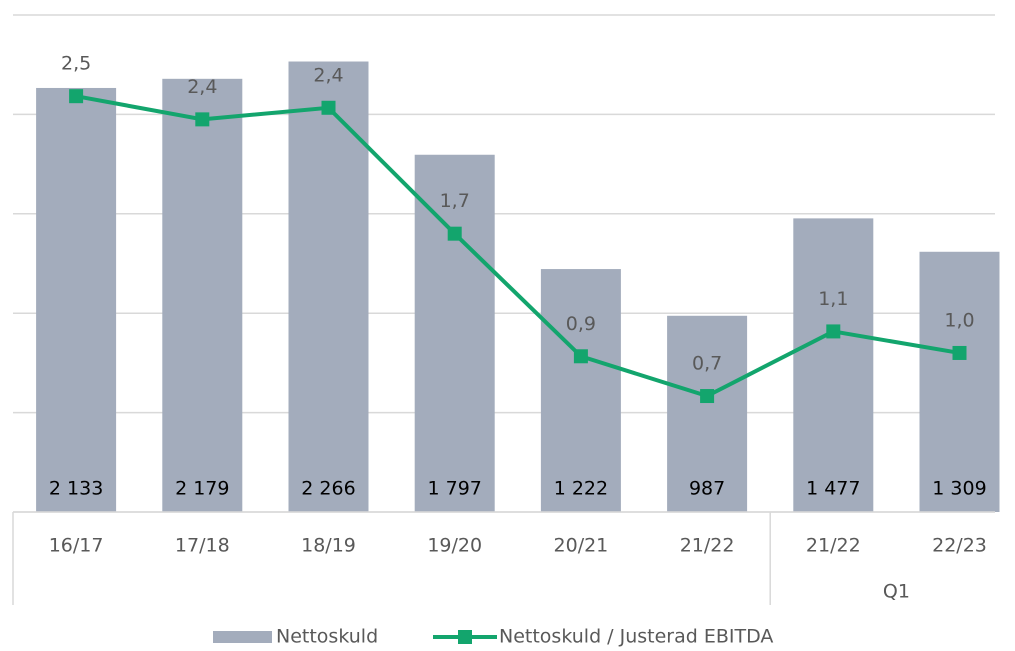  What do you see at coordinates (959, 546) in the screenshot?
I see `x-tick-label: 22/23` at bounding box center [959, 546].